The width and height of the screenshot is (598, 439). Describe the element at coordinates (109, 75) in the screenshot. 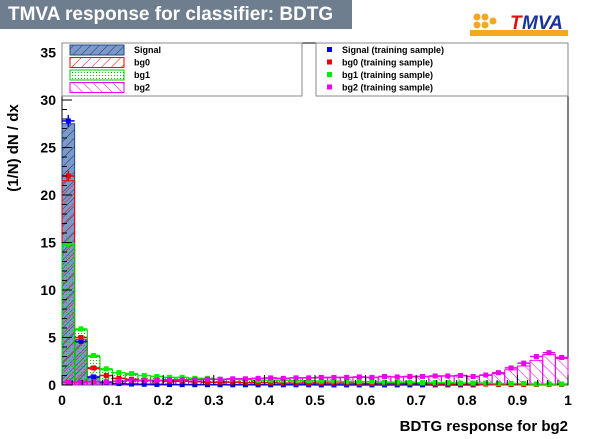

I see `legend-entry-bg1: bg1` at that location.